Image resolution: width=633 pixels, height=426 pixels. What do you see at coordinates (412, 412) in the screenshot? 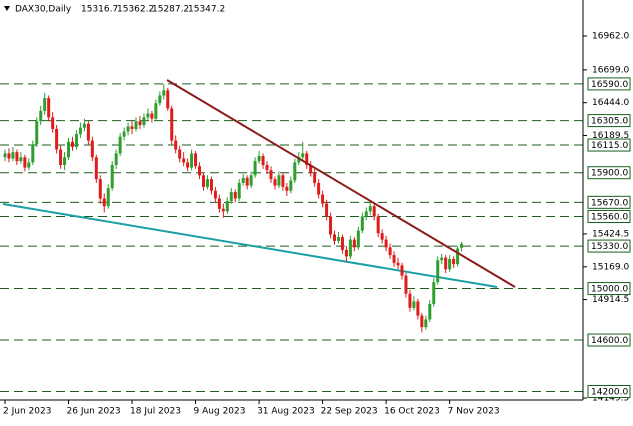
I see `x-tick-label: 16 Oct 2023` at bounding box center [412, 412].